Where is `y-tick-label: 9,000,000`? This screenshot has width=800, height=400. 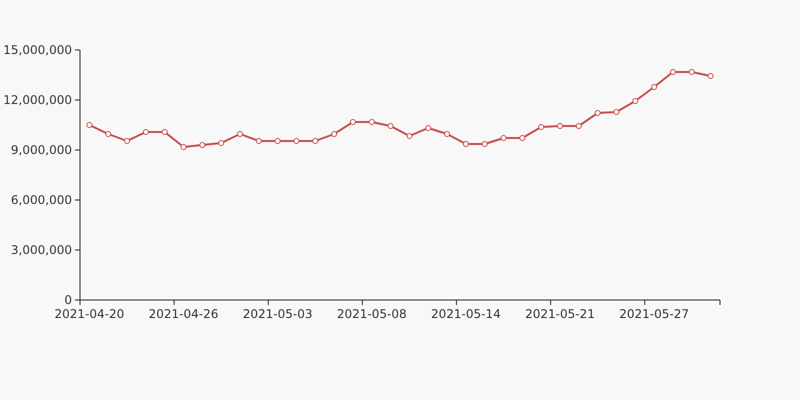
y-tick-label: 9,000,000 is located at coordinates (41, 150).